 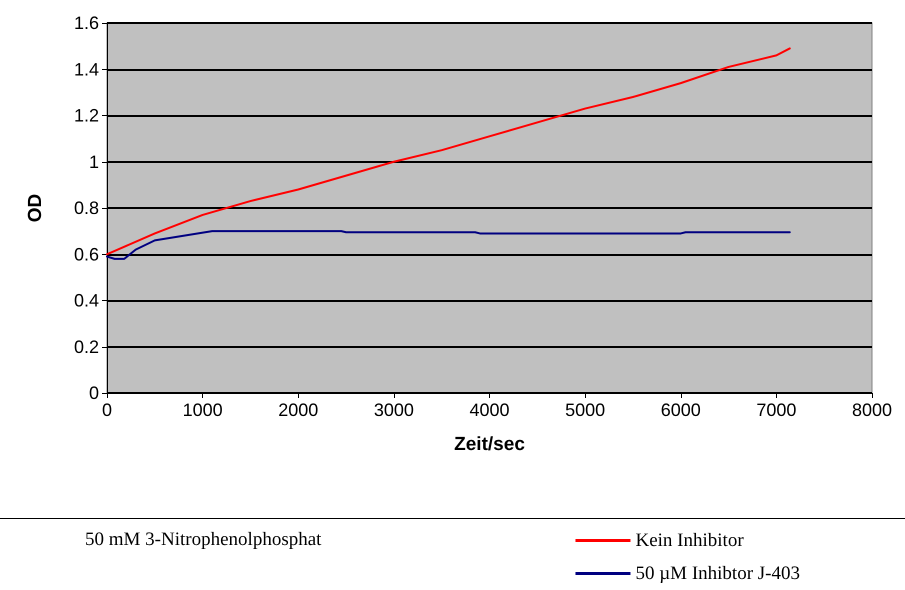 I want to click on x-tick-label: 2000, so click(x=298, y=410).